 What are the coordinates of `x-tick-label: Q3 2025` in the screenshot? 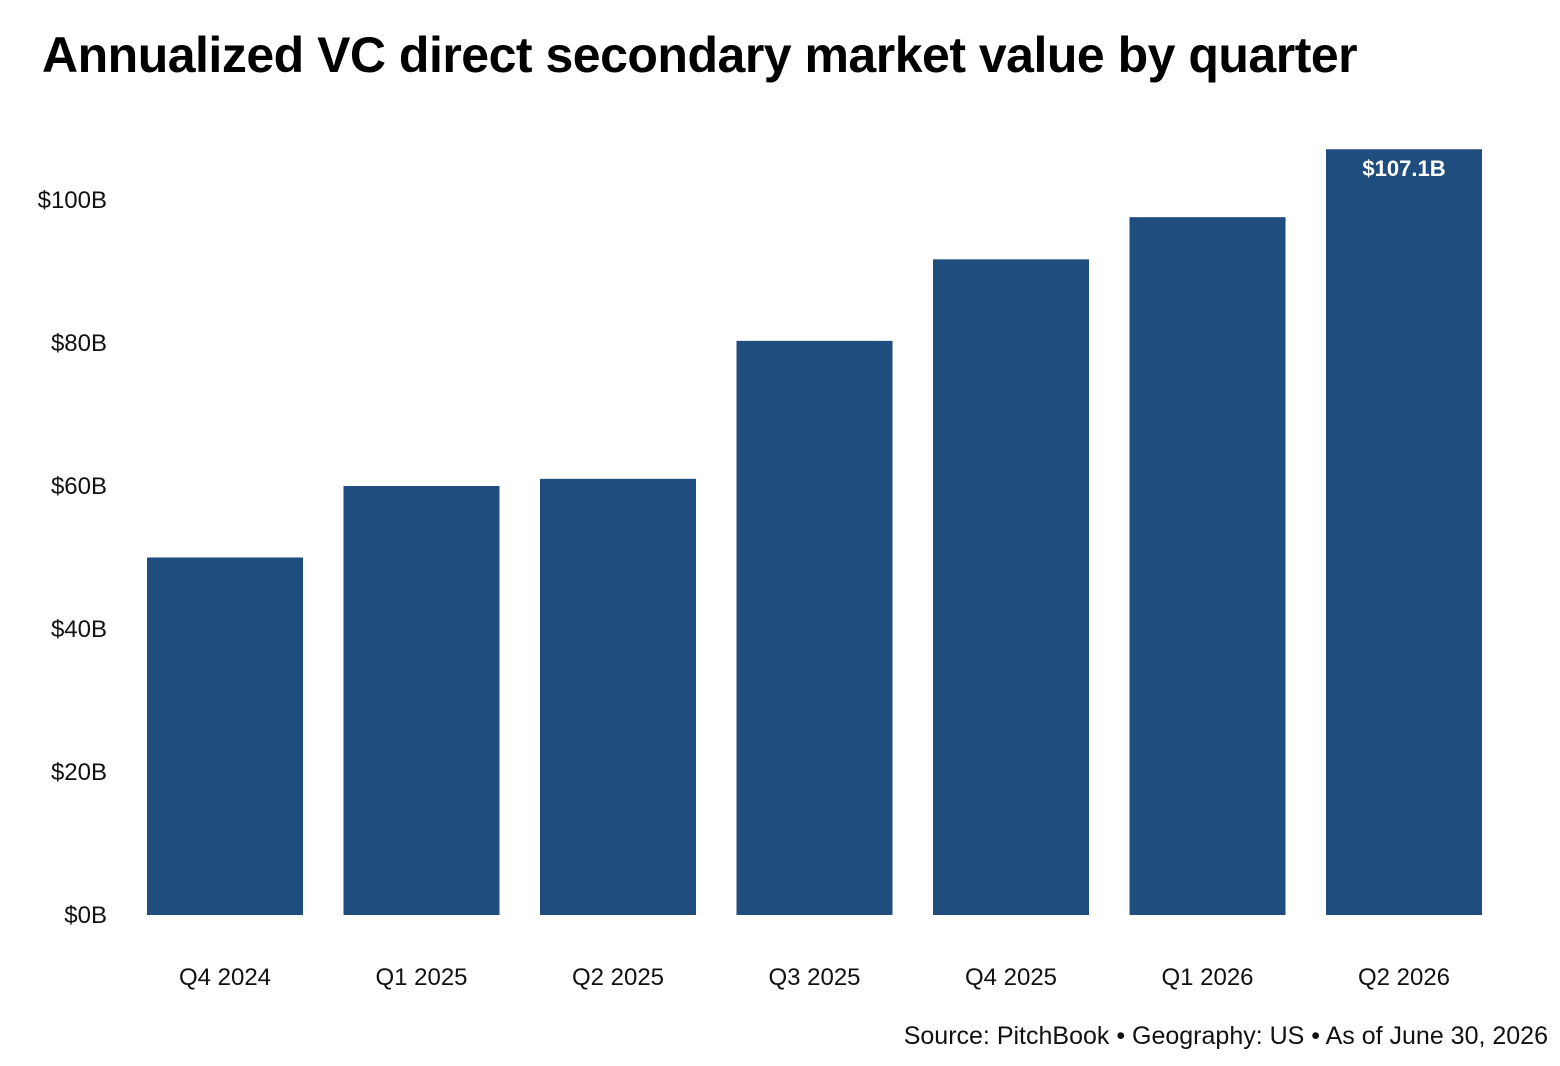 It's located at (814, 977).